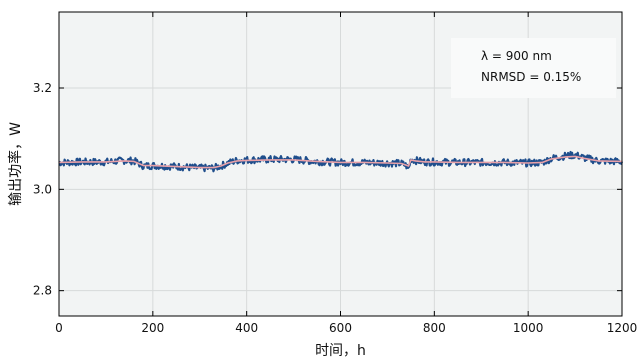  I want to click on annotation-box, so click(533, 68).